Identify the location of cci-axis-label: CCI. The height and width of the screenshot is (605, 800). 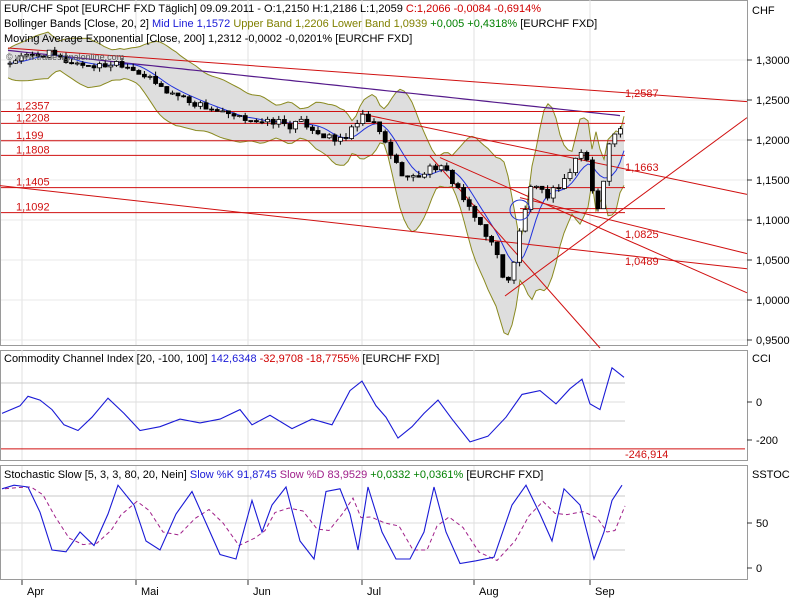
(761, 359).